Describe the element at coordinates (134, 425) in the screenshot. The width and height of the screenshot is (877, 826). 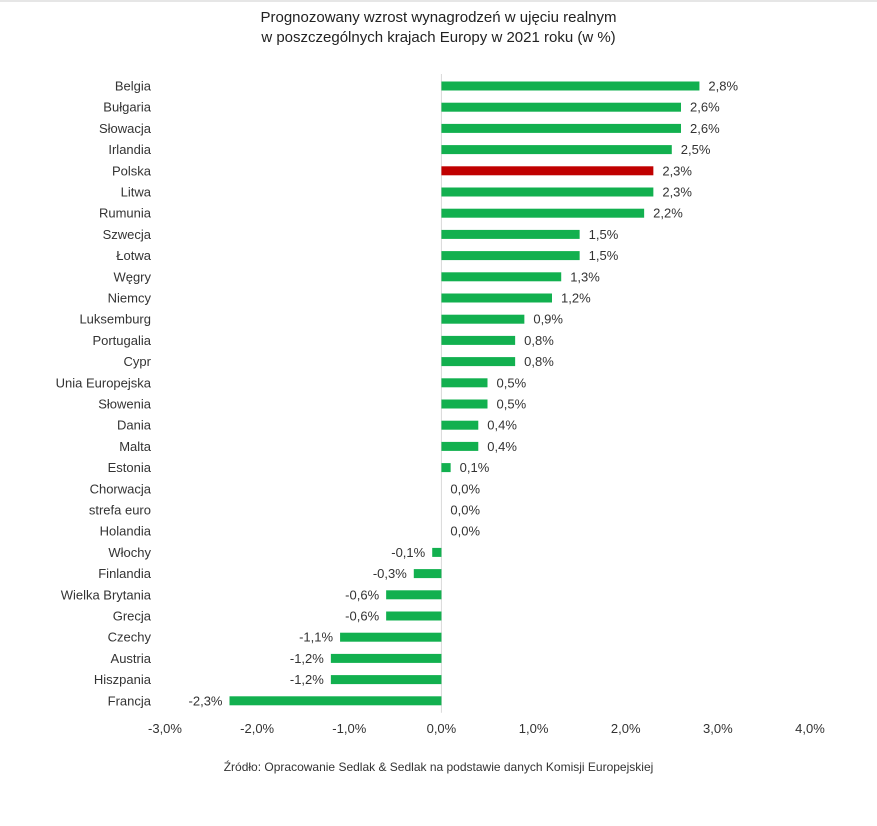
I see `category-label: Dania` at that location.